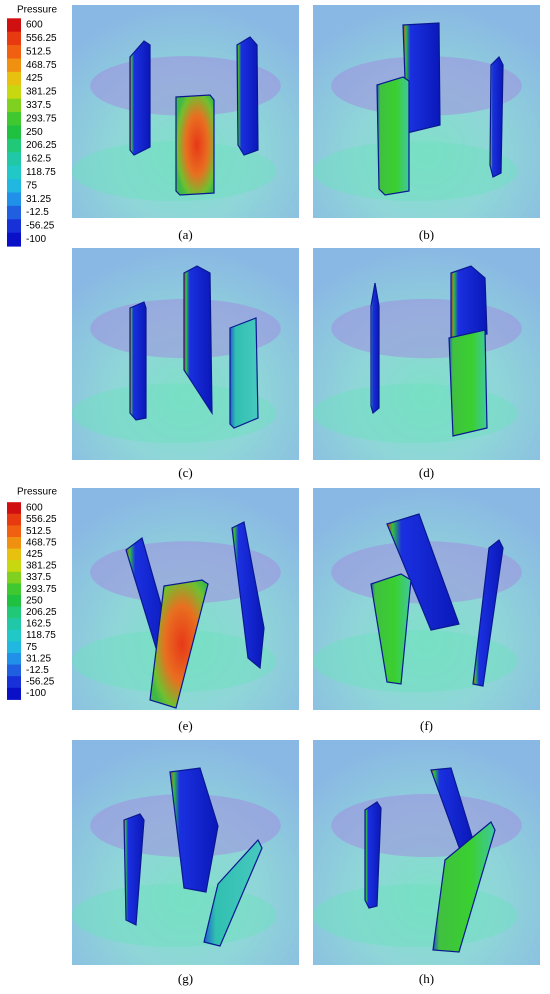 This screenshot has height=994, width=550. Describe the element at coordinates (426, 234) in the screenshot. I see `panel-caption: (b)` at that location.